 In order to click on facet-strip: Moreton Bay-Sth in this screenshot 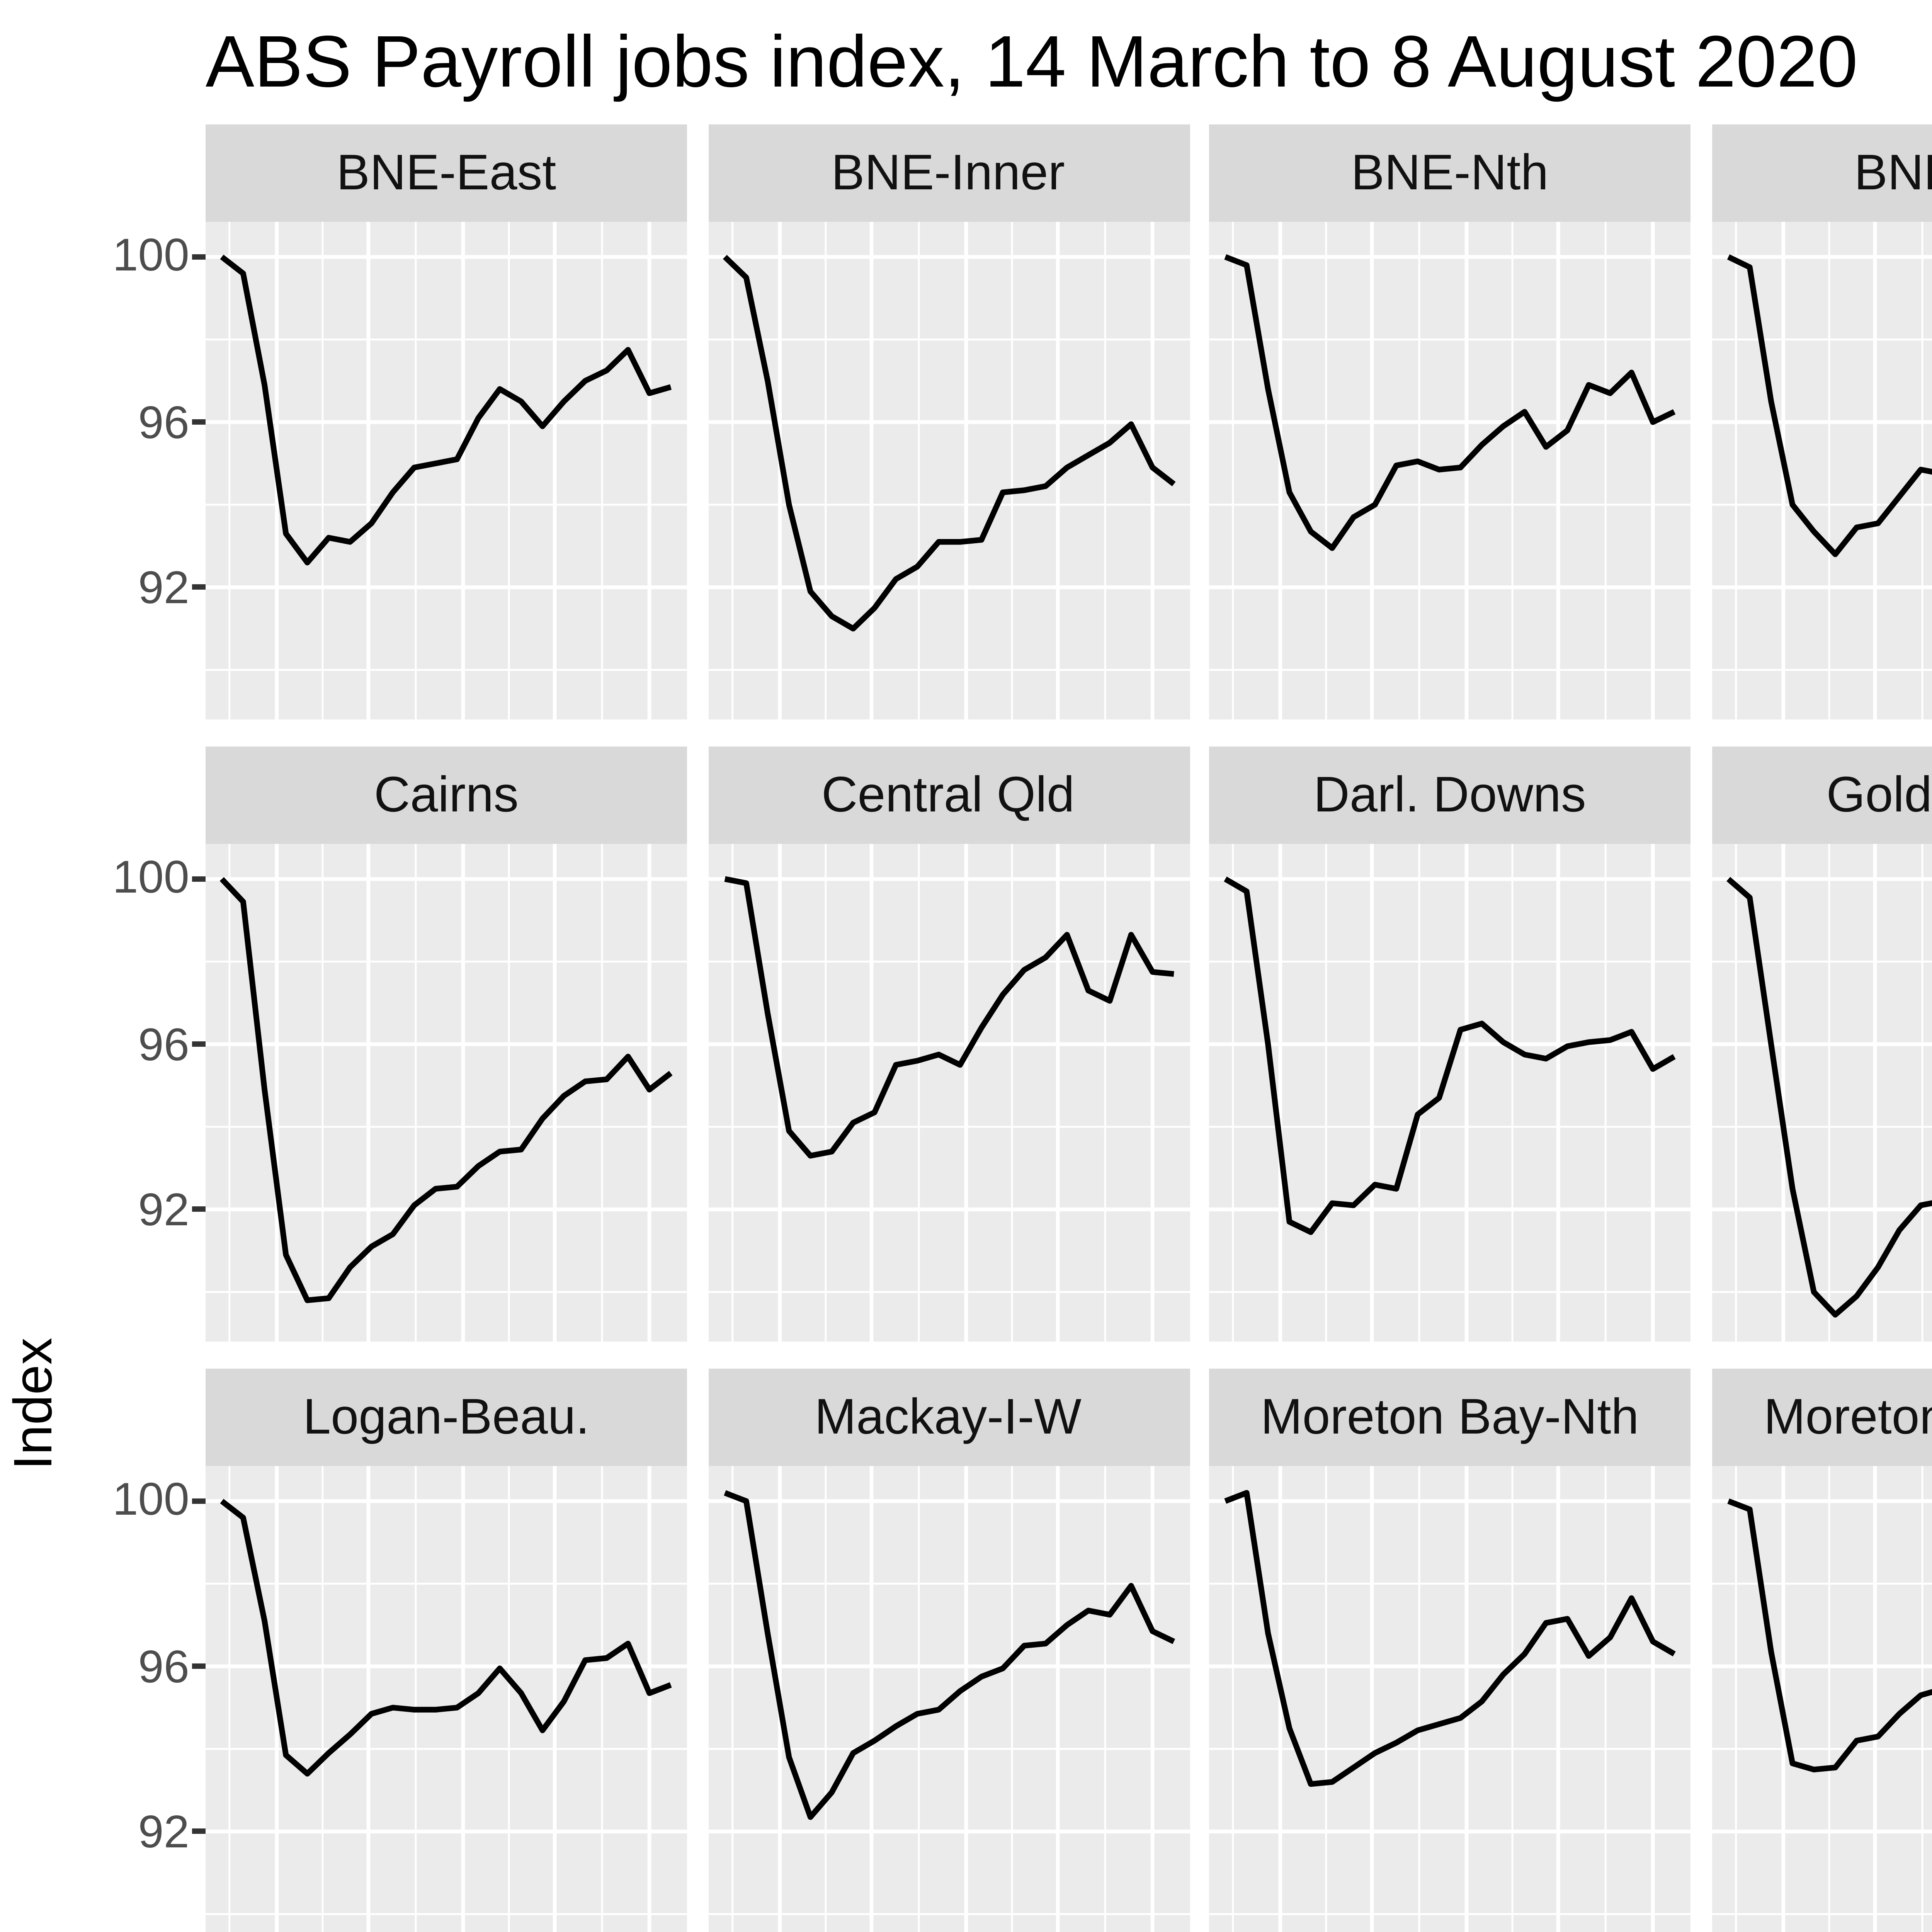, I will do `click(1822, 1418)`.